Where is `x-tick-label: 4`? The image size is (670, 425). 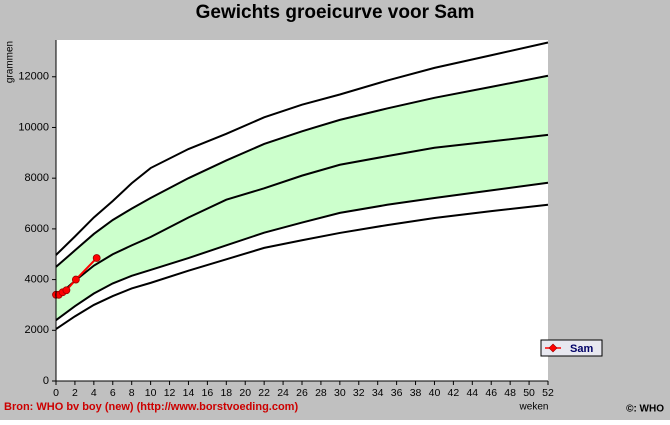
x-tick-label: 4 is located at coordinates (94, 393).